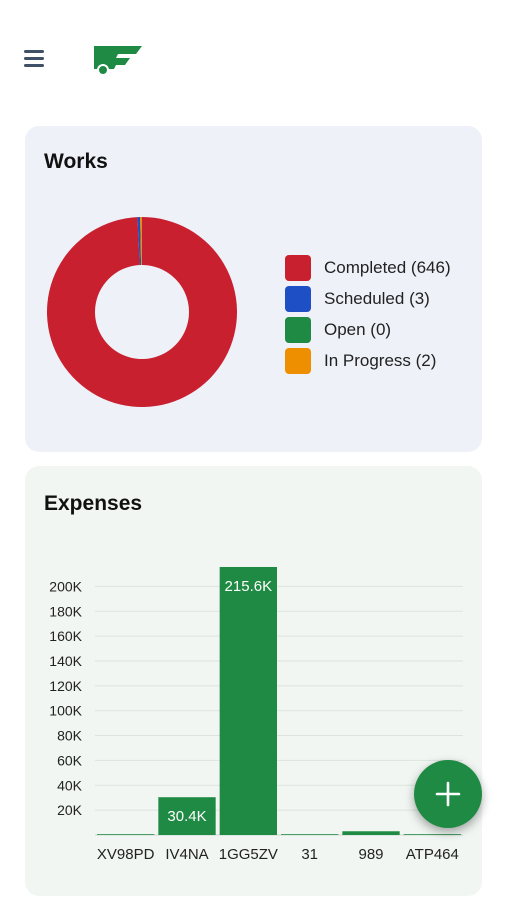 The height and width of the screenshot is (900, 507). I want to click on expenses-title: Expenses, so click(93, 503).